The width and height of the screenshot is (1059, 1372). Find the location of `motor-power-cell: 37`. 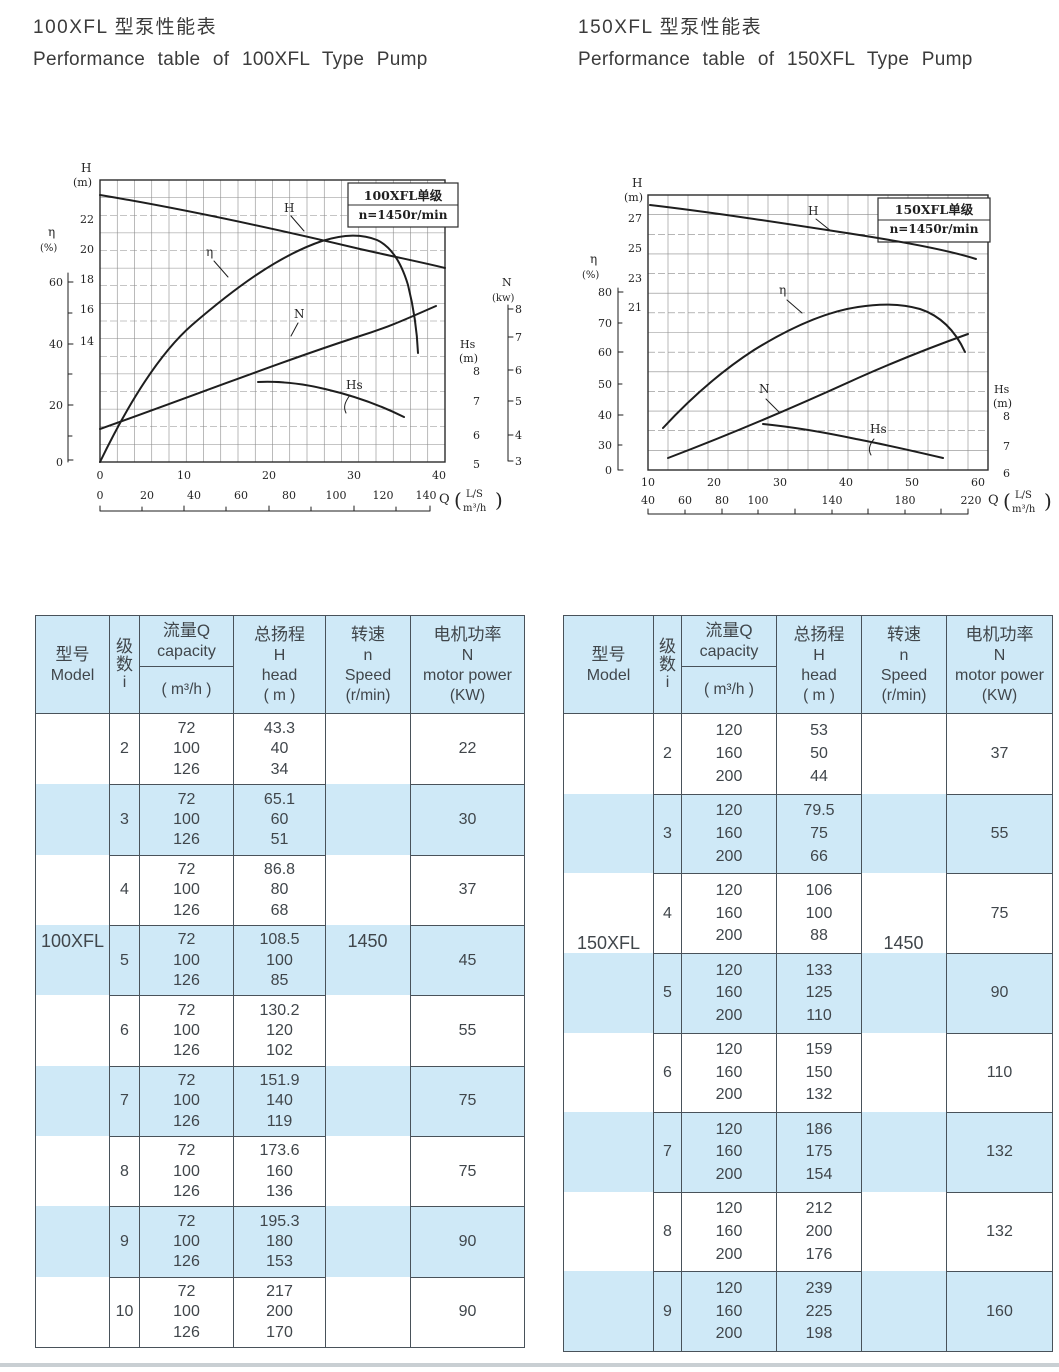

motor-power-cell: 37 is located at coordinates (467, 889).